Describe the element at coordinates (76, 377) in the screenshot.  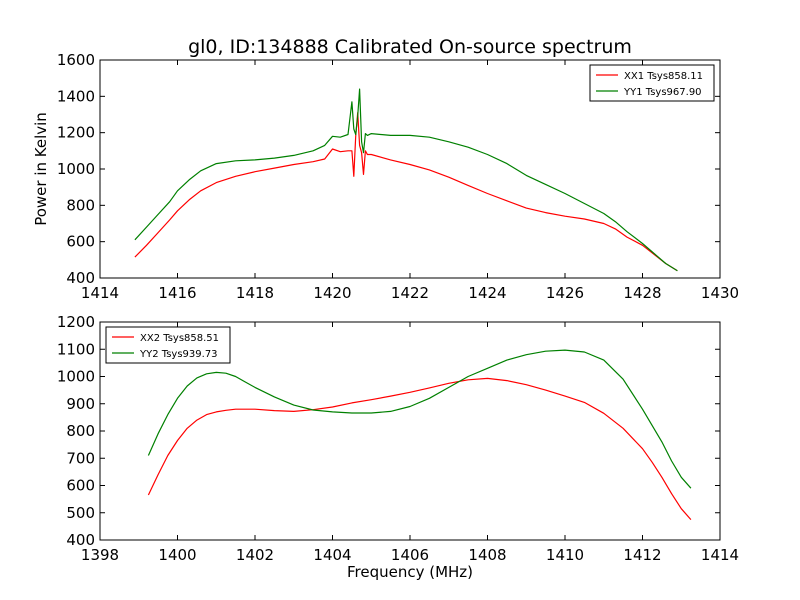
I see `bottom-y-tick-label: 1000` at that location.